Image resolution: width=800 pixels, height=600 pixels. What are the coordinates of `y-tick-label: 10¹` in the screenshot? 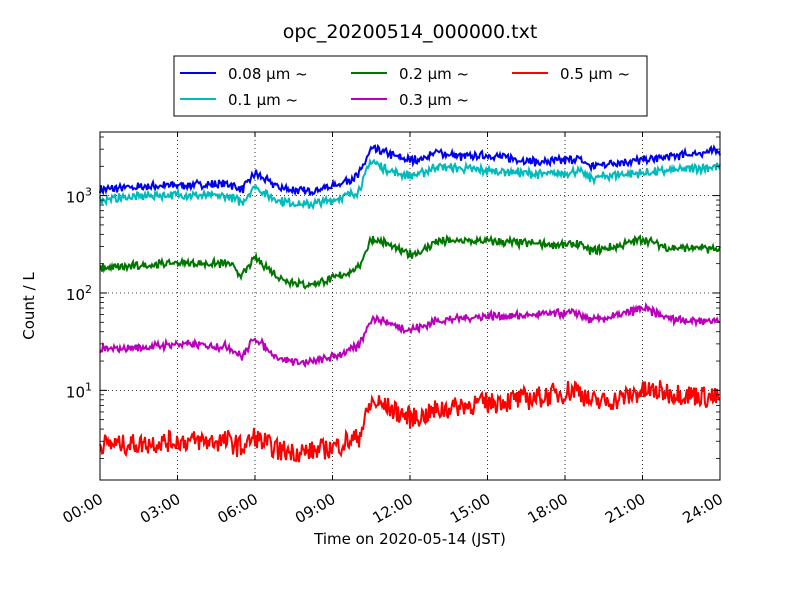 It's located at (79, 390).